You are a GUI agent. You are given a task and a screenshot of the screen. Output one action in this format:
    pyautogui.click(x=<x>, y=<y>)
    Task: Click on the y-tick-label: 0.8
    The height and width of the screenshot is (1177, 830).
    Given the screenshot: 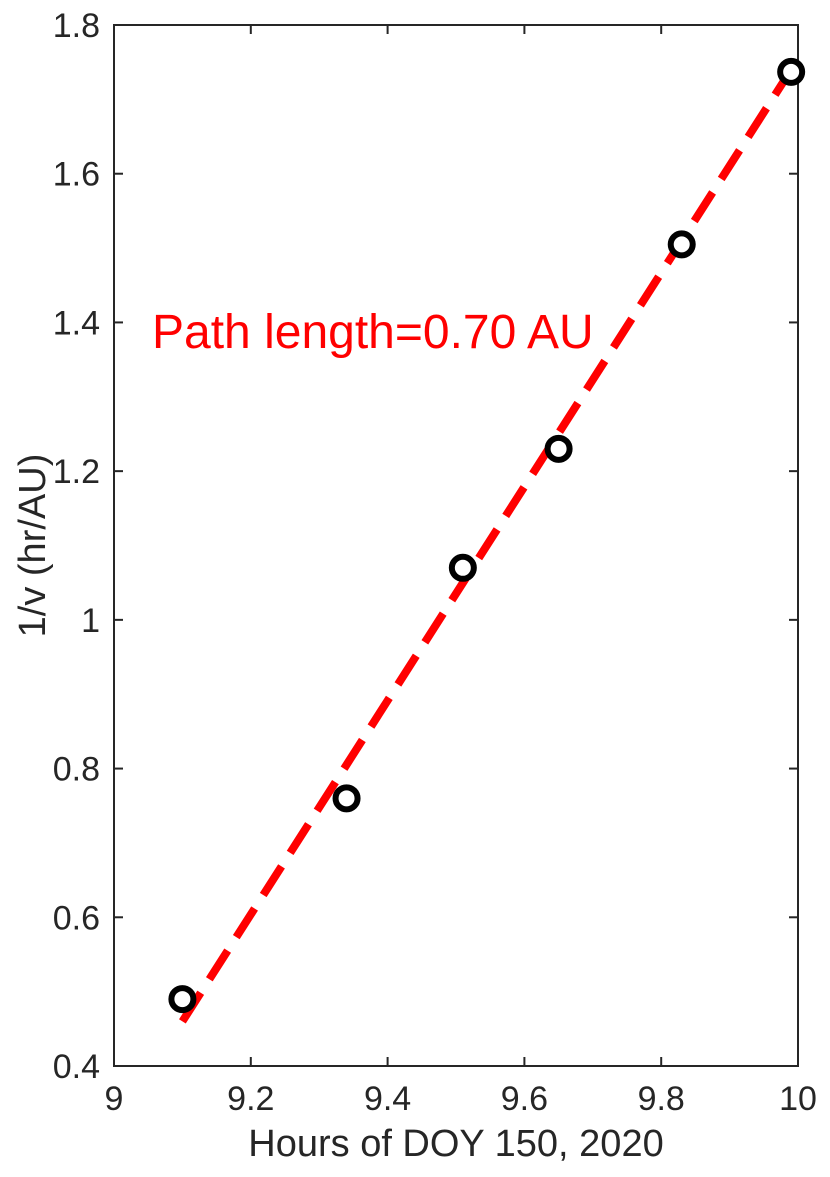 What is the action you would take?
    pyautogui.click(x=76, y=770)
    